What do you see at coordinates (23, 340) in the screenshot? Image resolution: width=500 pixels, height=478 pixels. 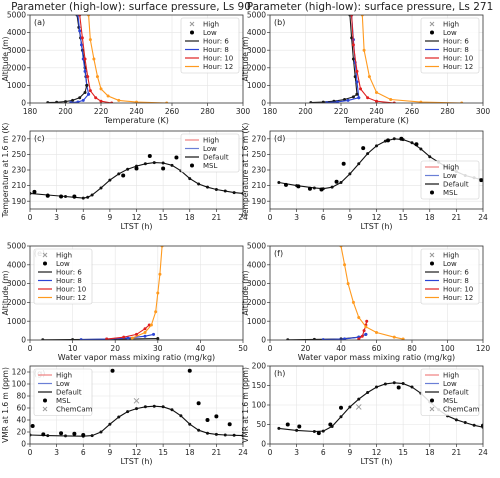 I see `y-tick-label: 0` at bounding box center [23, 340].